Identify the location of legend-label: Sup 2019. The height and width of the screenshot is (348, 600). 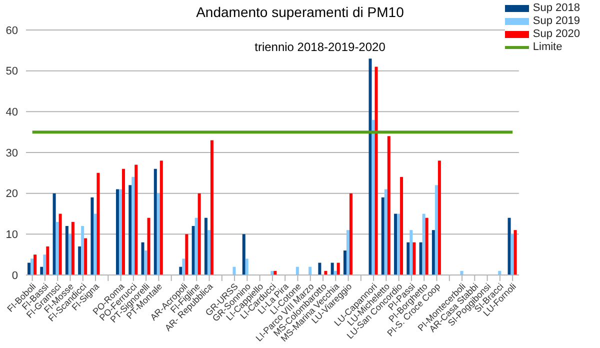
(556, 21).